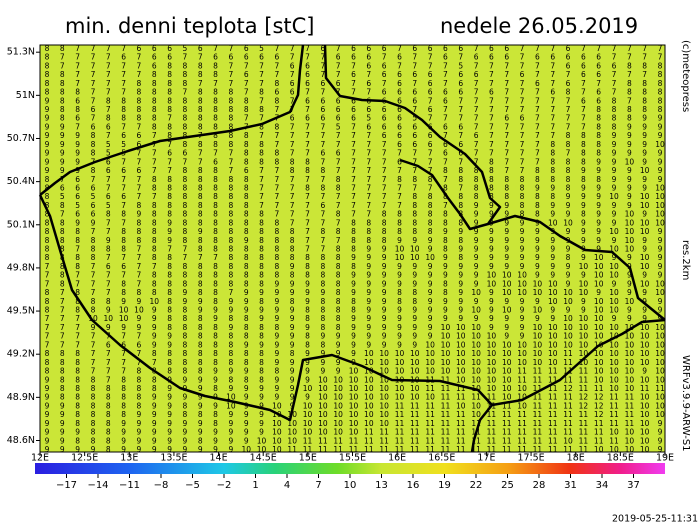  Describe the element at coordinates (584, 405) in the screenshot. I see `grid-value: 12` at that location.